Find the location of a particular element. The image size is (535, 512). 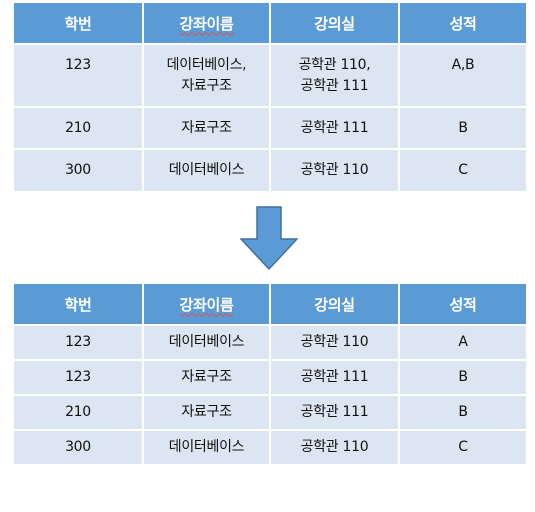

table-row: 123 데이터베이스 공학관 110 A is located at coordinates (270, 342).